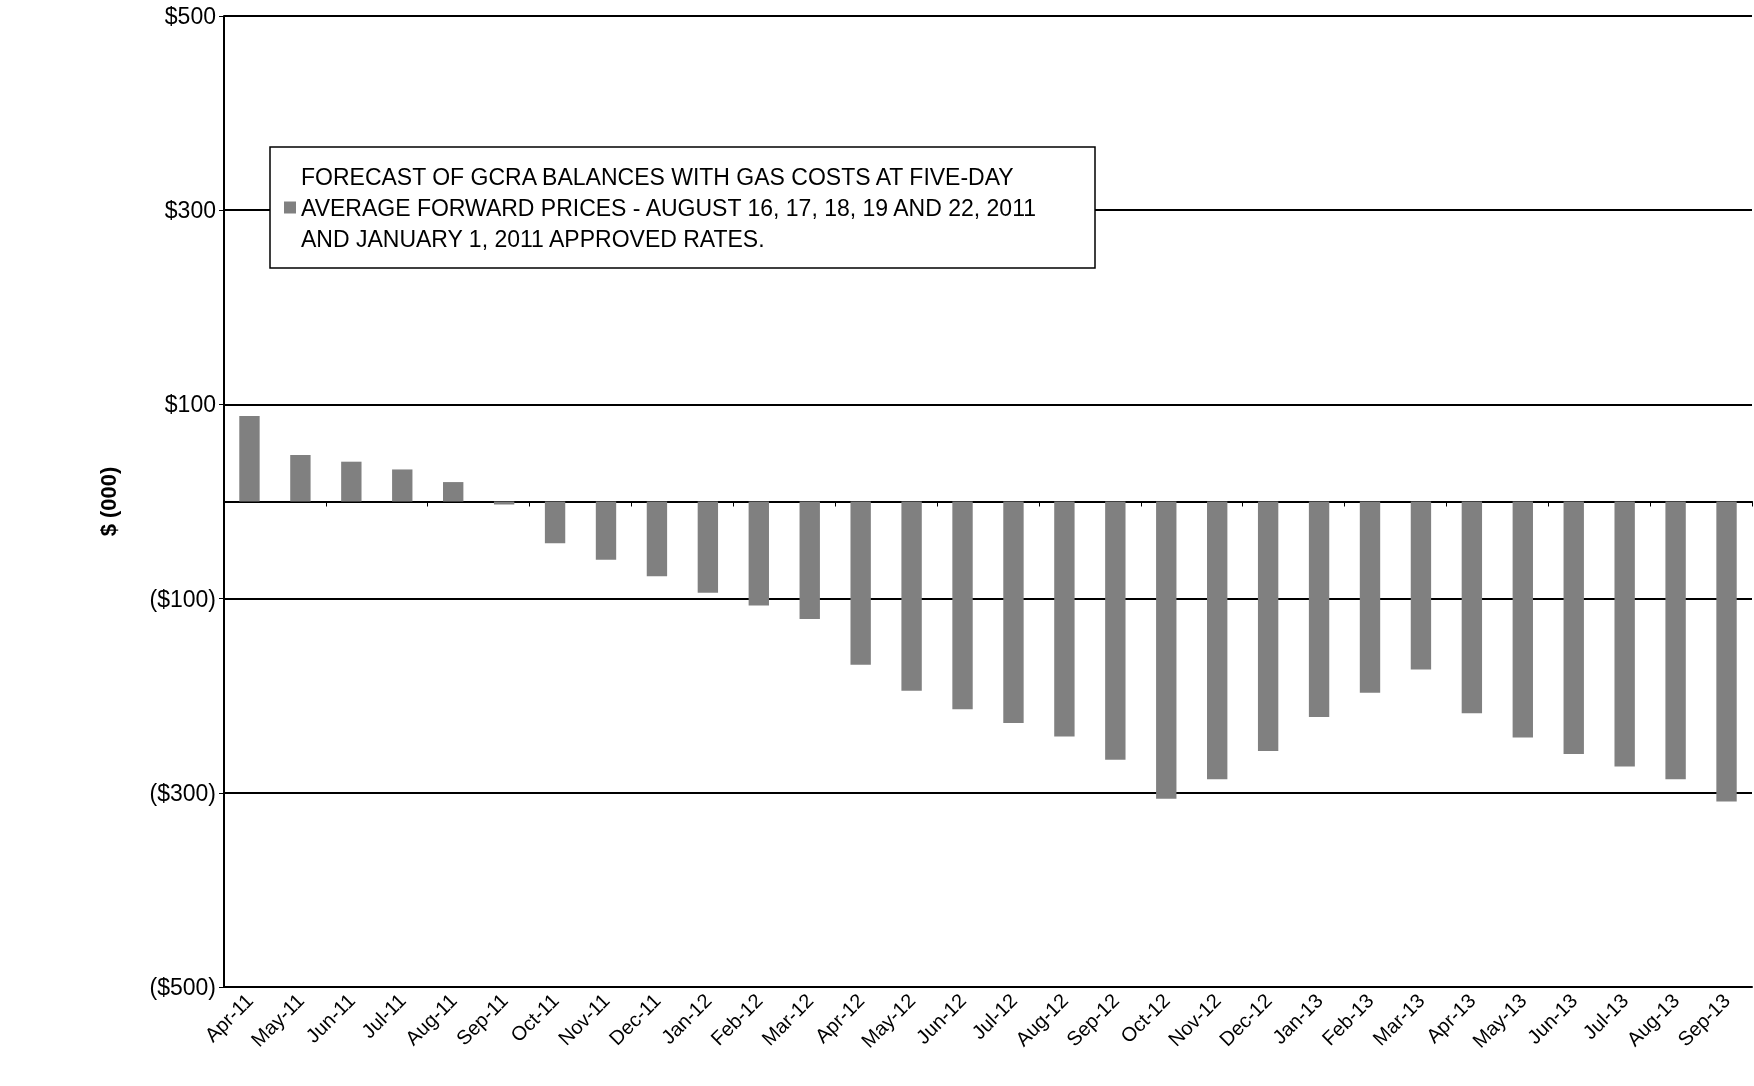 The image size is (1754, 1086). Describe the element at coordinates (190, 16) in the screenshot. I see `y-tick-label: $500` at that location.